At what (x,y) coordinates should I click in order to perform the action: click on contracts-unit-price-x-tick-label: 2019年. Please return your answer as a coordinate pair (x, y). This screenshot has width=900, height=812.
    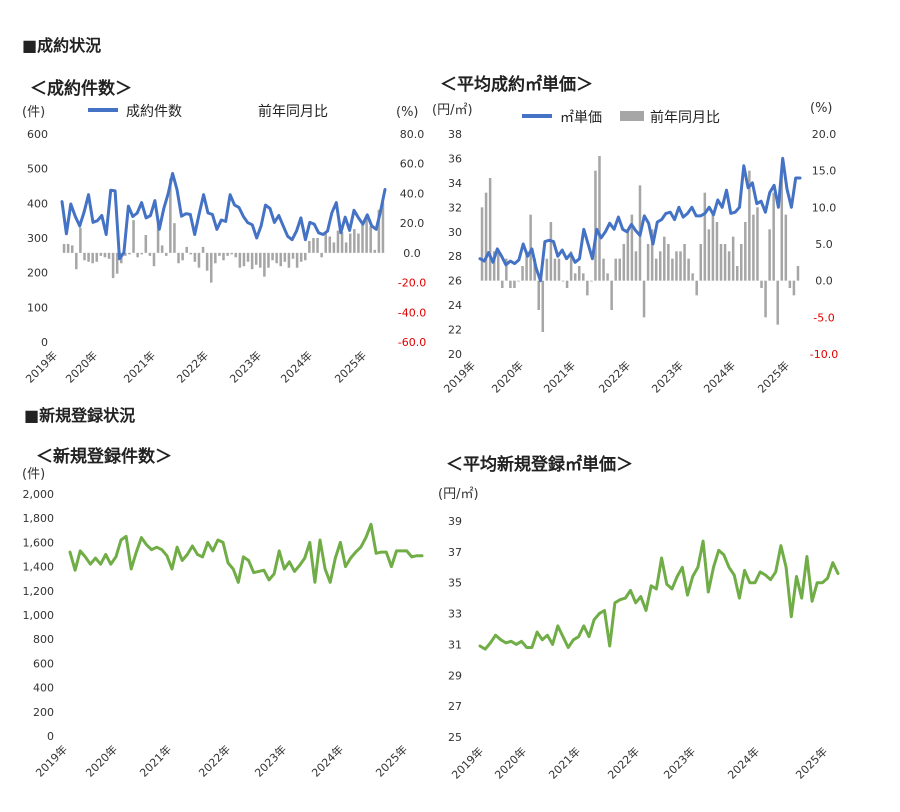
    Looking at the image, I should click on (459, 376).